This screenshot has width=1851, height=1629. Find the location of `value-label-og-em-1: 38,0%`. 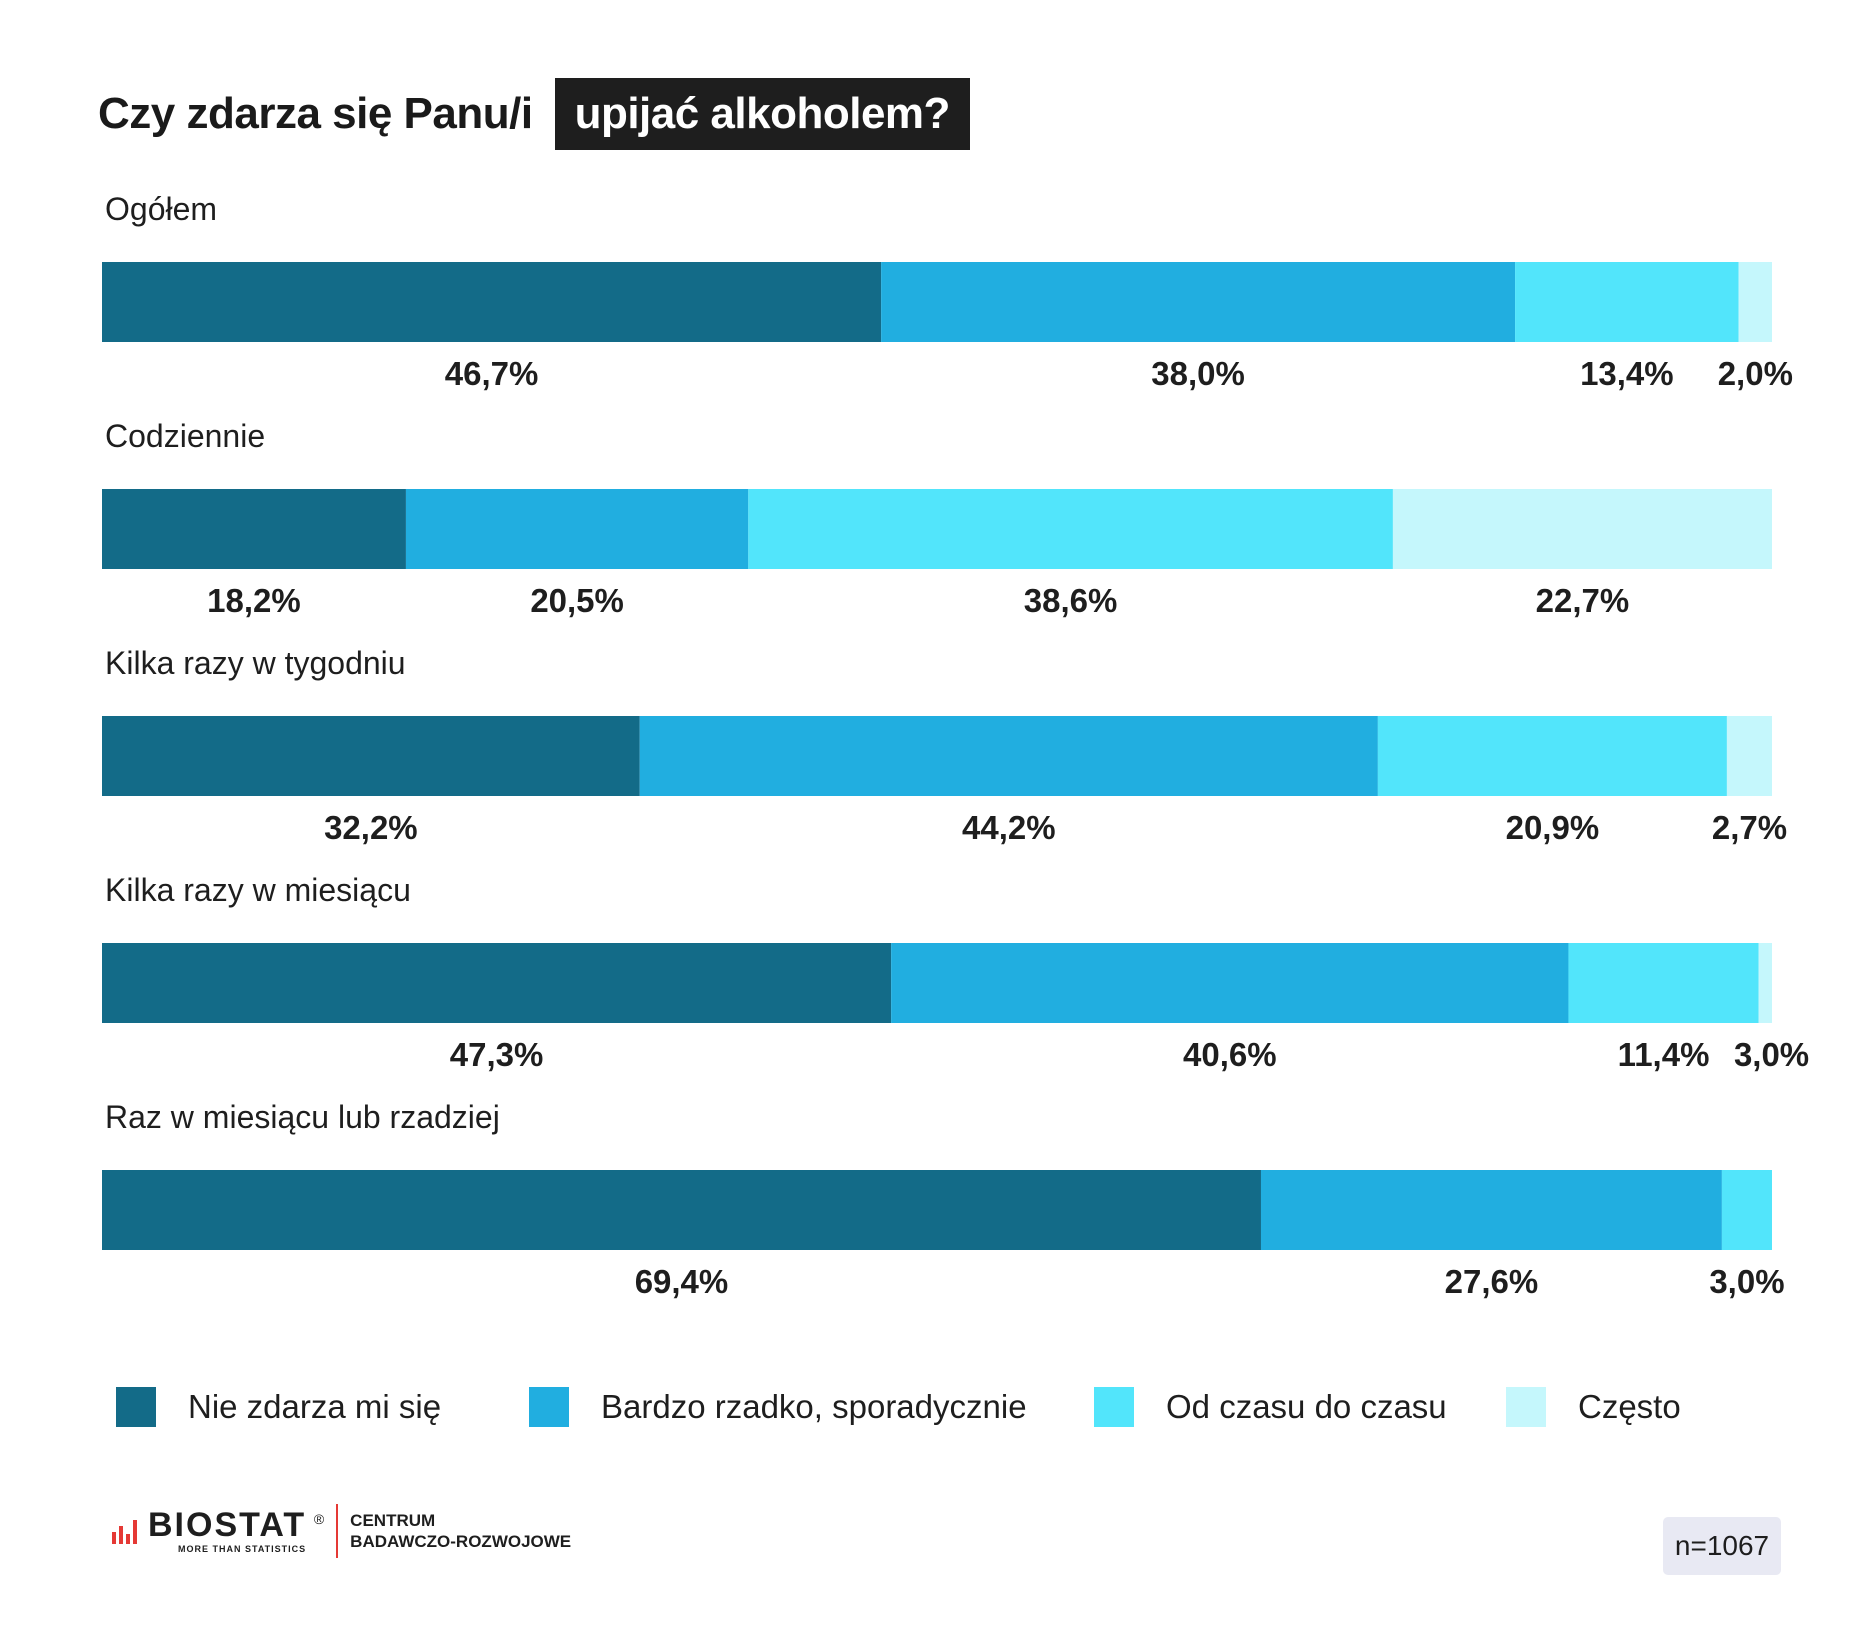

value-label-og-em-1: 38,0% is located at coordinates (1198, 373).